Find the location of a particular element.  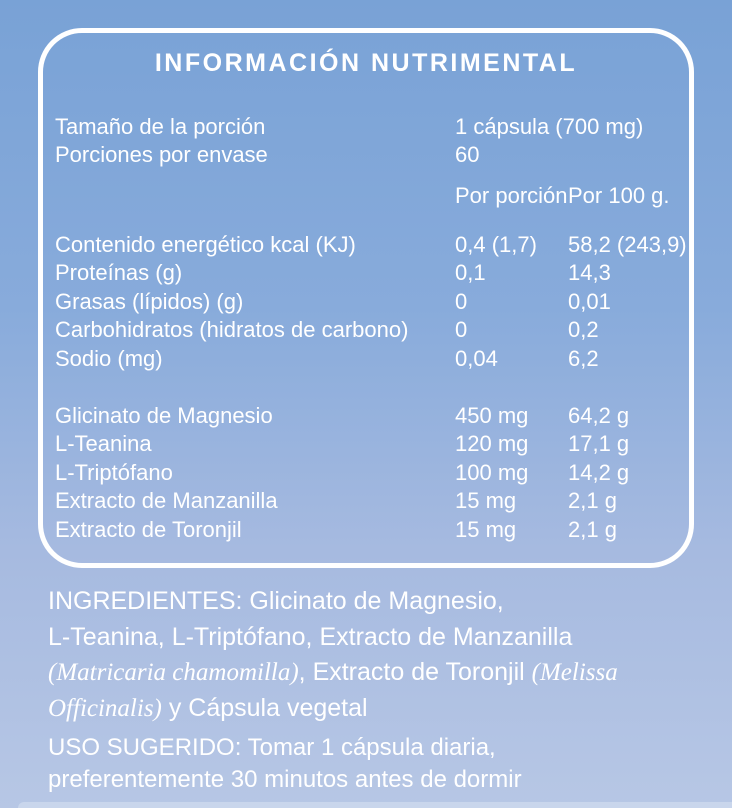

row-value-per-100g: 14,3 is located at coordinates (589, 273).